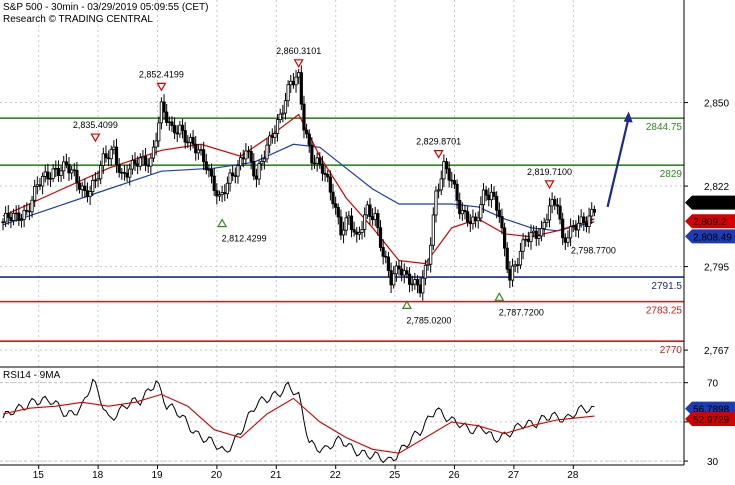  I want to click on x-tick-label: 19, so click(158, 475).